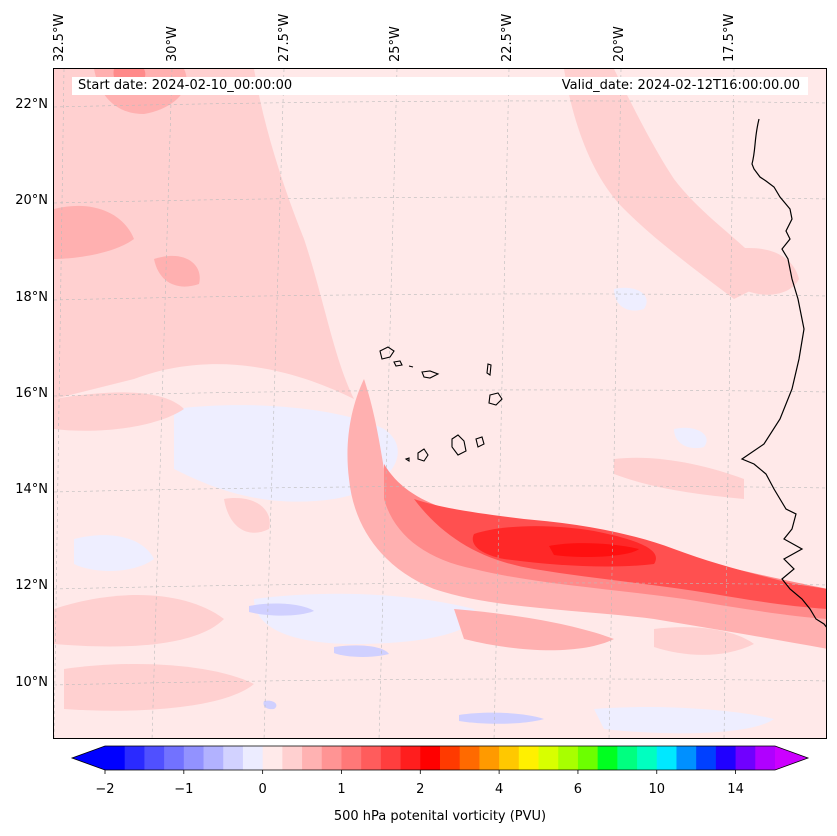 The width and height of the screenshot is (837, 836). I want to click on colorbar-tick-label: 10, so click(657, 789).